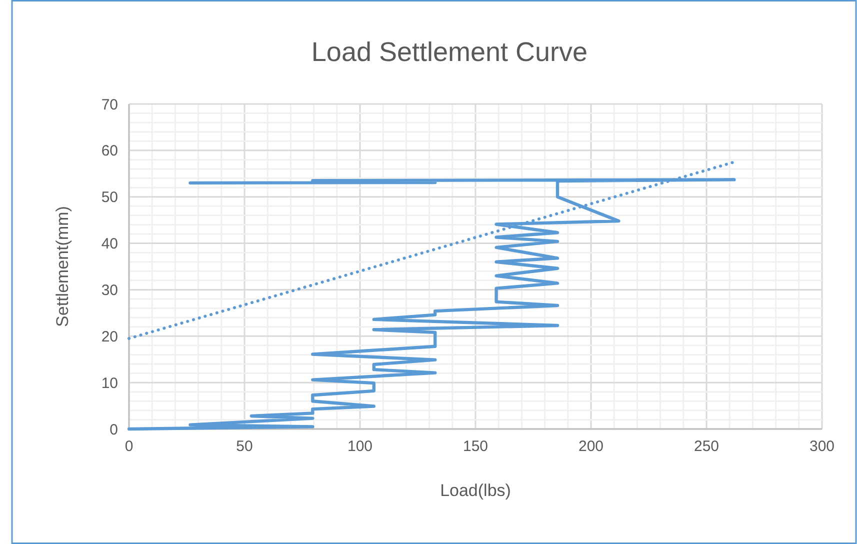 The image size is (857, 544). I want to click on y-tick-label: 60, so click(109, 151).